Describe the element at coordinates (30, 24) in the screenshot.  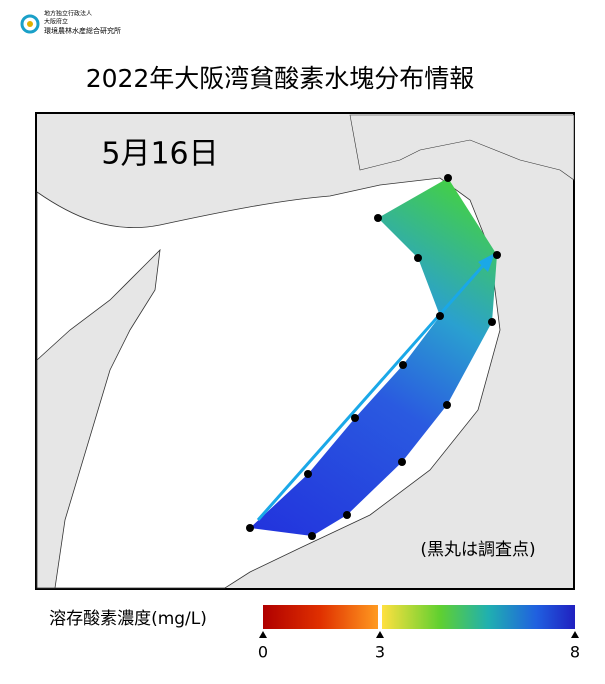
I see `logo` at that location.